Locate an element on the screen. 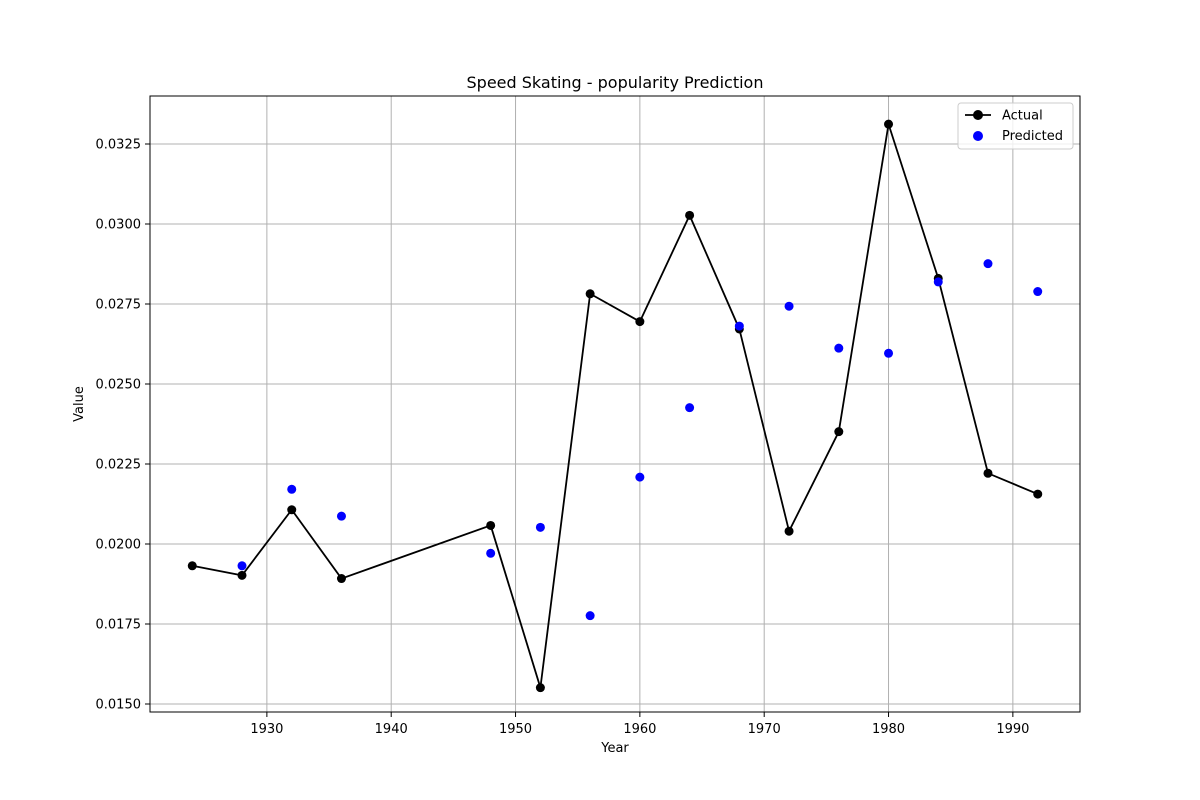  x-tick-label: 1960 is located at coordinates (639, 729).